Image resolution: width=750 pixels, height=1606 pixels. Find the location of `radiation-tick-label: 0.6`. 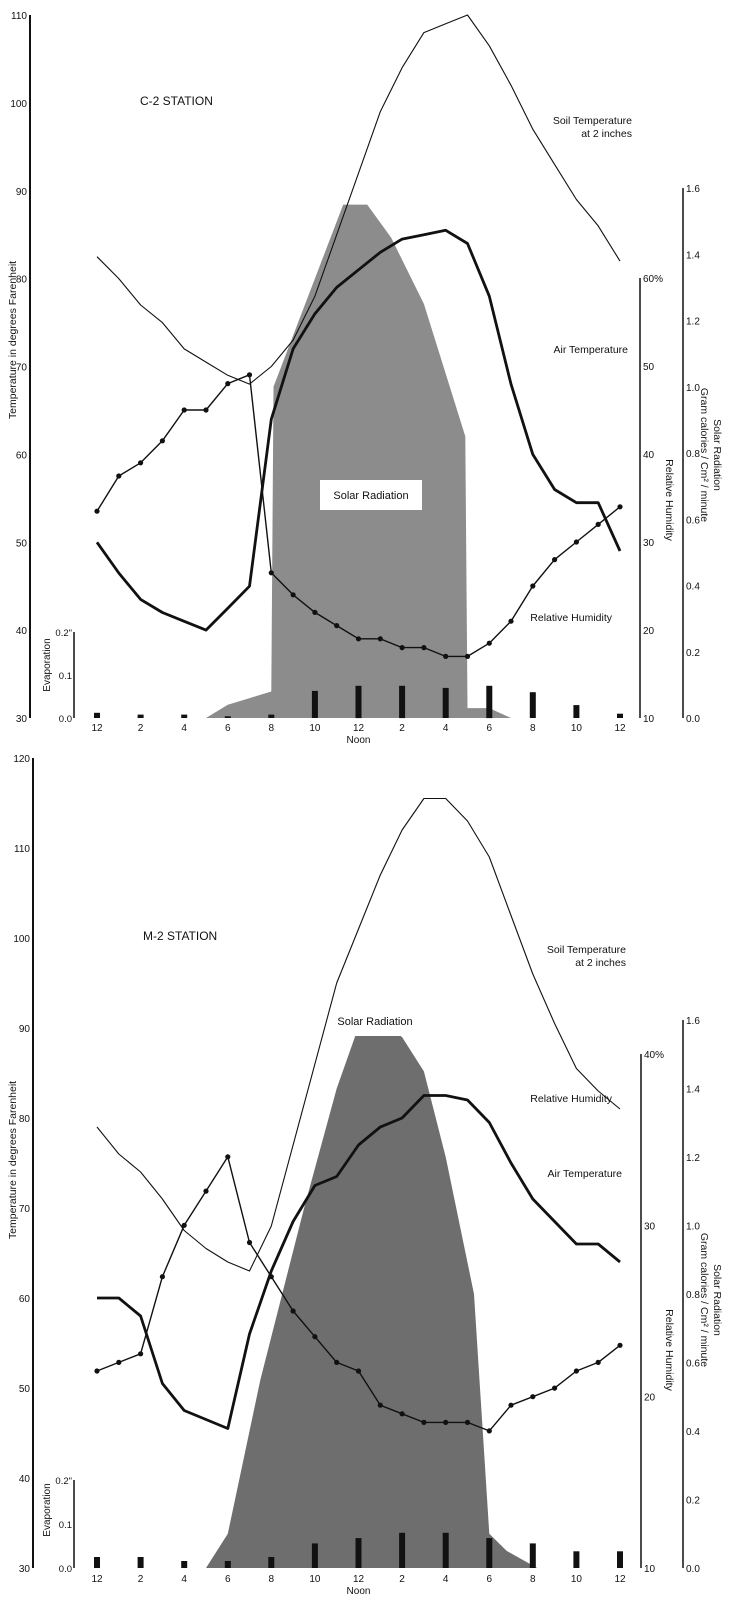

radiation-tick-label: 0.6 is located at coordinates (693, 1364).